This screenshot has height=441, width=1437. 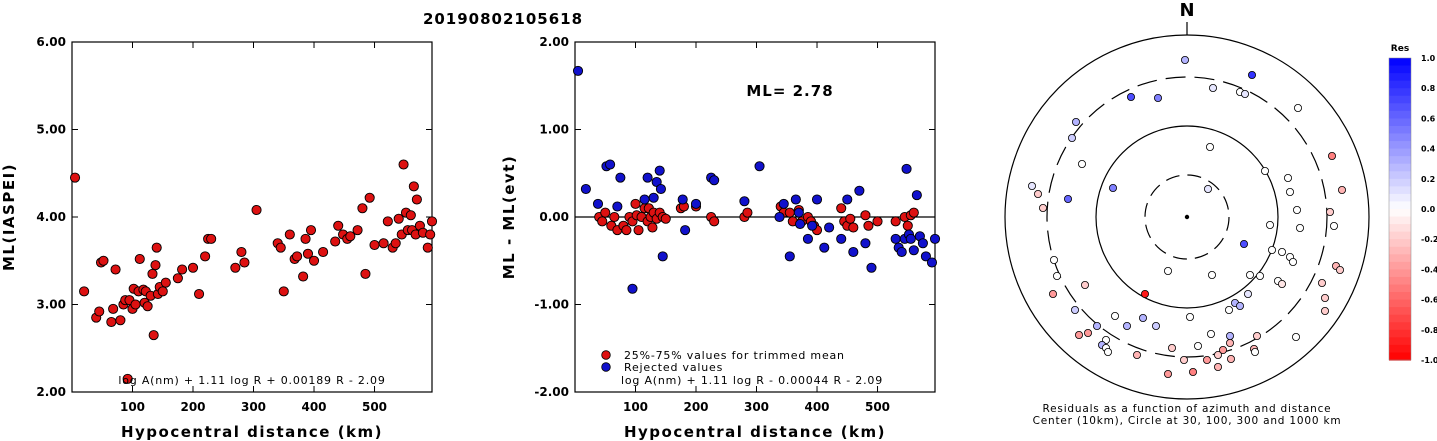 What do you see at coordinates (51, 217) in the screenshot?
I see `panel1-ytick-label: 4.00` at bounding box center [51, 217].